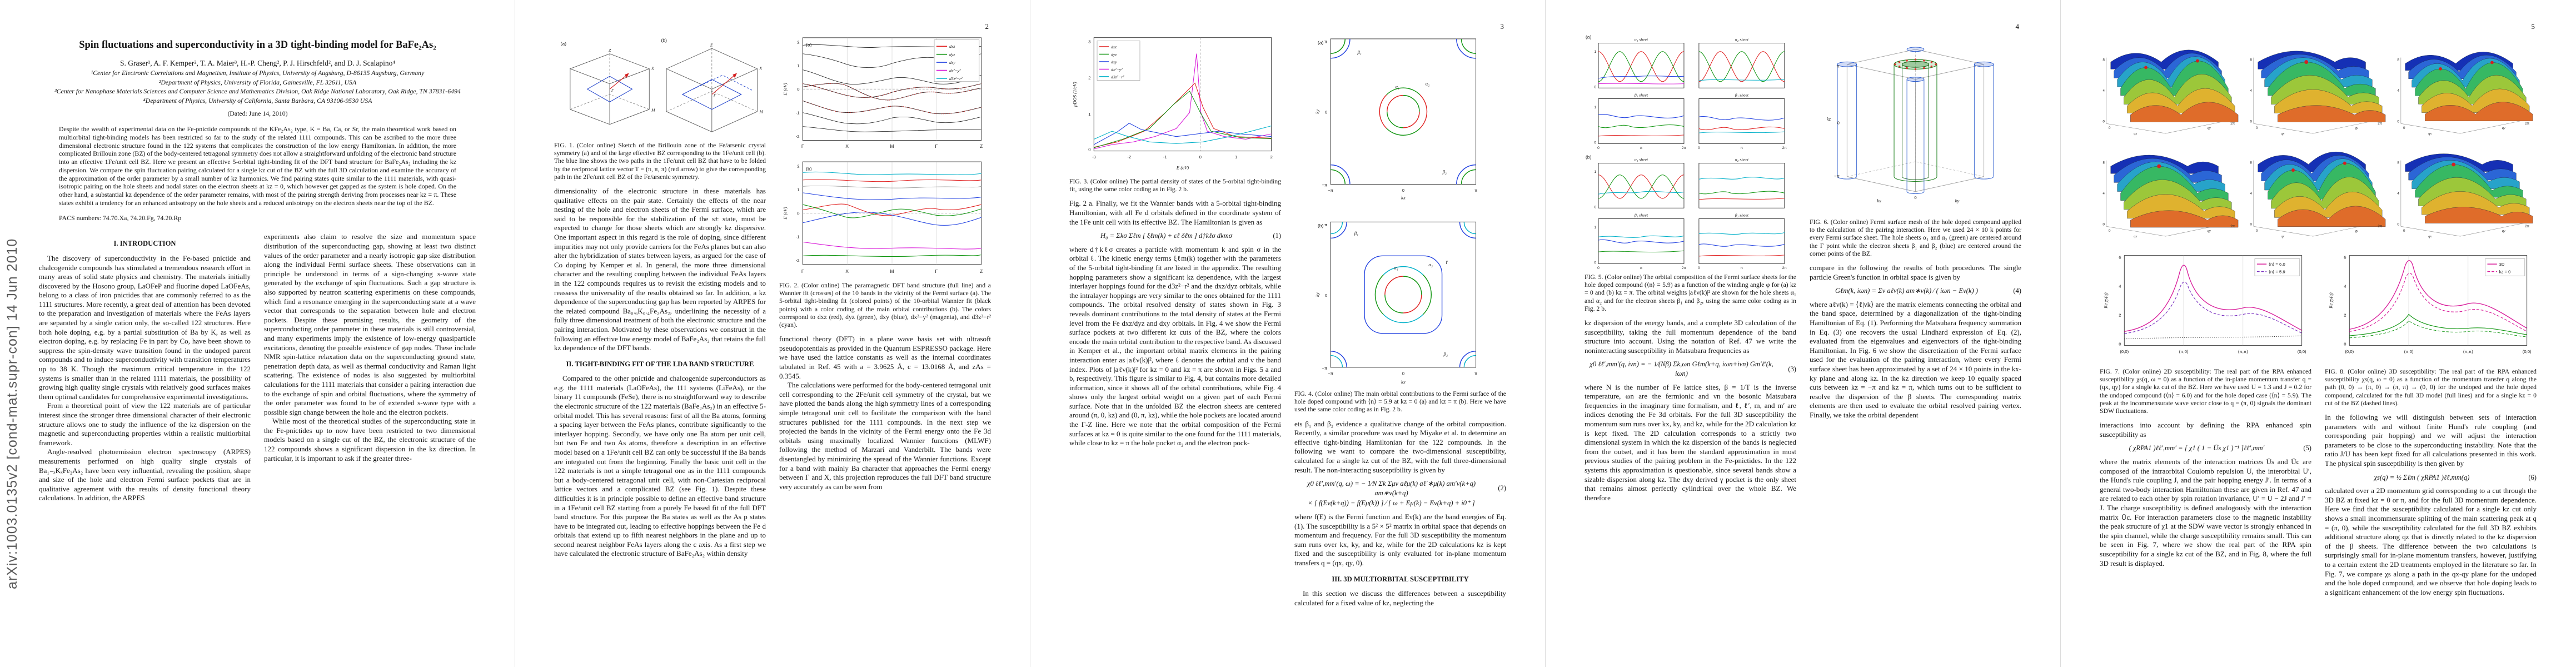 The height and width of the screenshot is (667, 2576). Describe the element at coordinates (1742, 121) in the screenshot. I see `fig5a-mini-beta2: β₂ sheet 0 π 2π` at that location.